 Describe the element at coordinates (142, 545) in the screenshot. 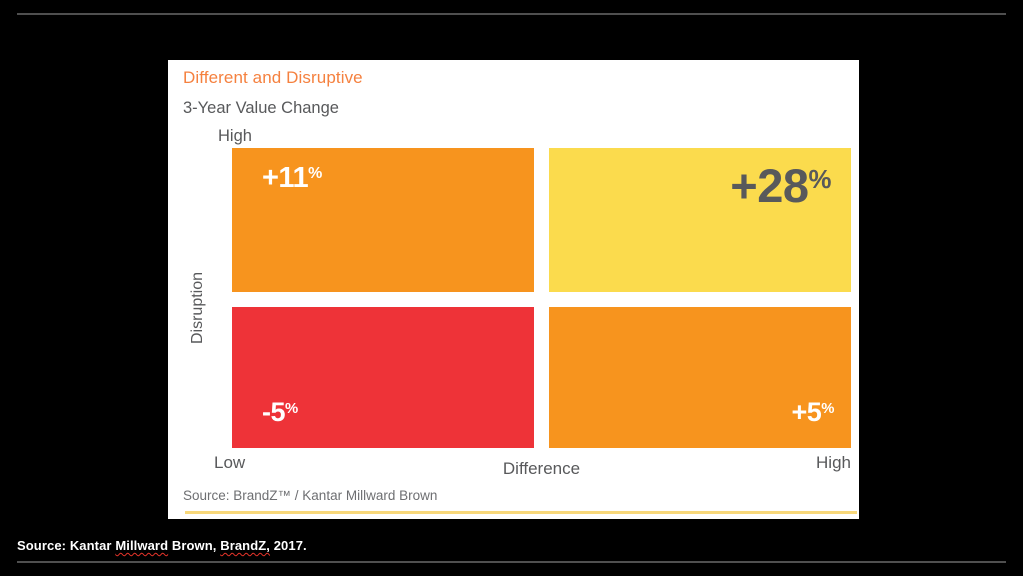

I see `caption-segment-misspelled: Millward` at that location.